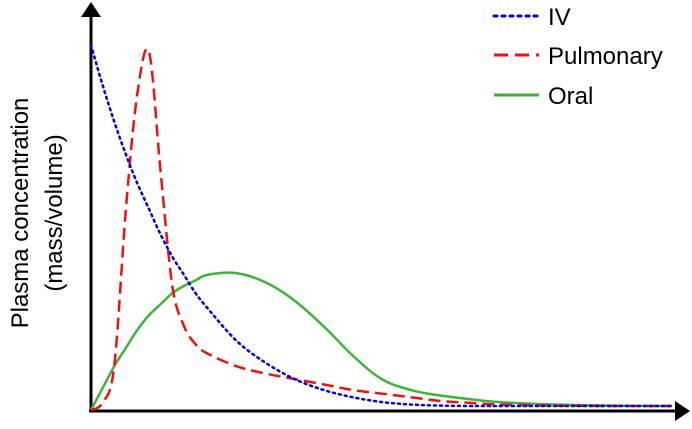 The width and height of the screenshot is (692, 429). Describe the element at coordinates (682, 411) in the screenshot. I see `x-axis-arrowhead` at that location.